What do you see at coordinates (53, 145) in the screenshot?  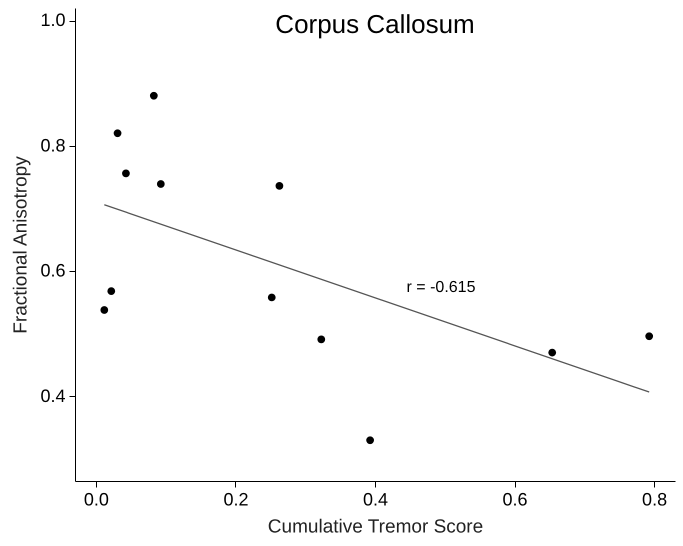 I see `y-tick-label: 0.8` at bounding box center [53, 145].